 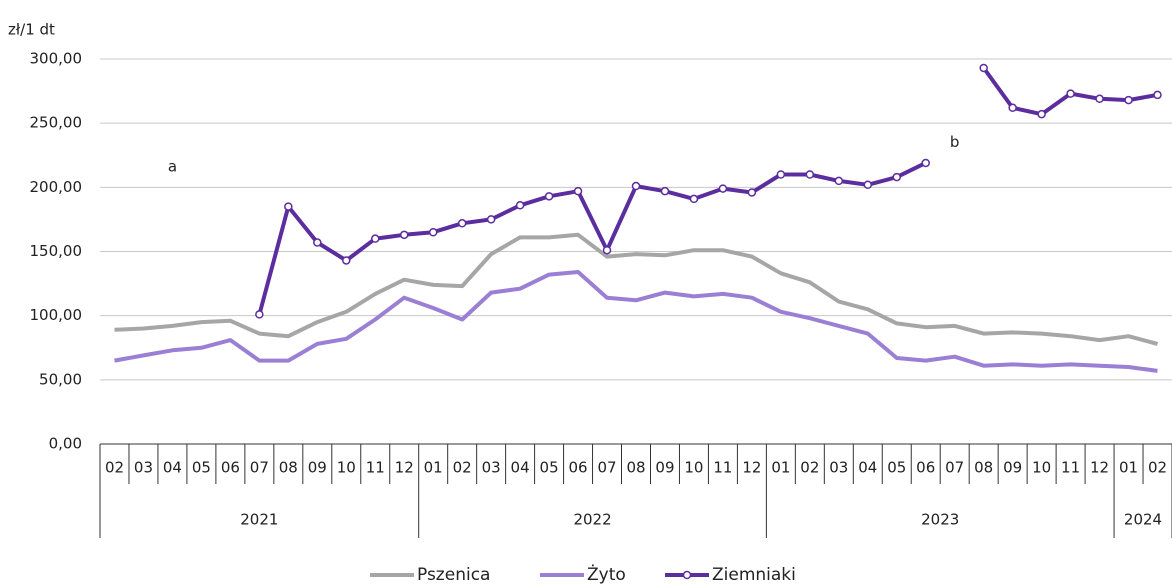 What do you see at coordinates (31, 30) in the screenshot?
I see `y-axis-label: zł/1 dt` at bounding box center [31, 30].